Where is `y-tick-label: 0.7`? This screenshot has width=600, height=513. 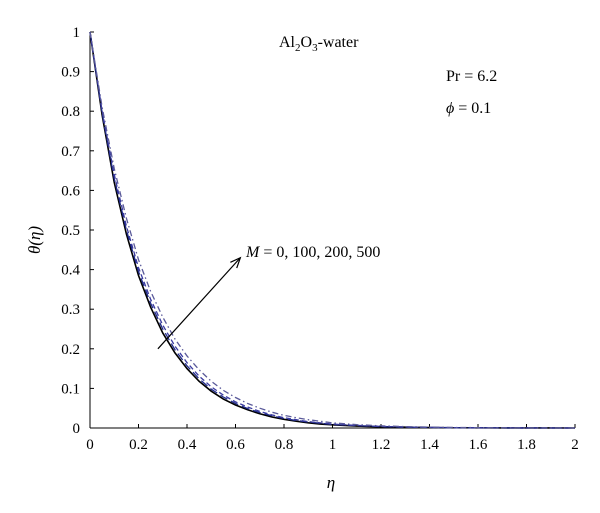 y-tick-label: 0.7 is located at coordinates (70, 152).